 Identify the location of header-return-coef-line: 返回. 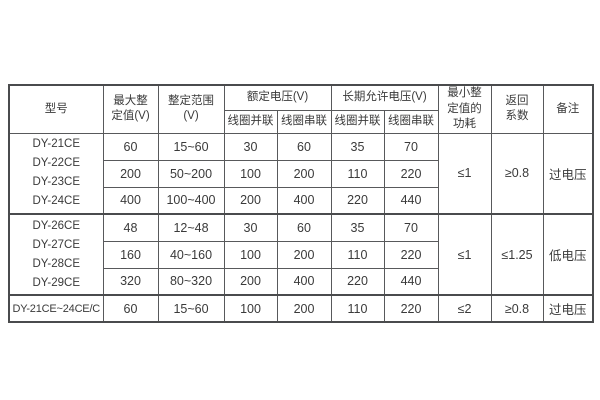
(517, 100).